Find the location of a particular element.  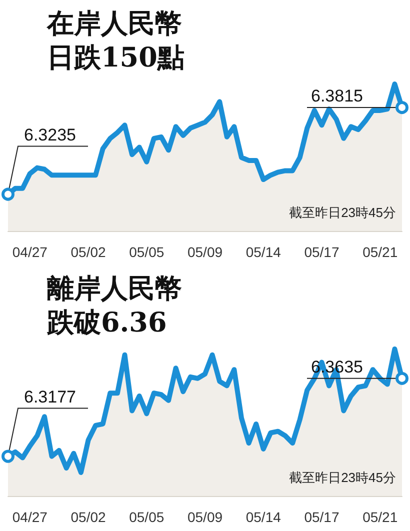

annotation: 6.3235 is located at coordinates (50, 134).